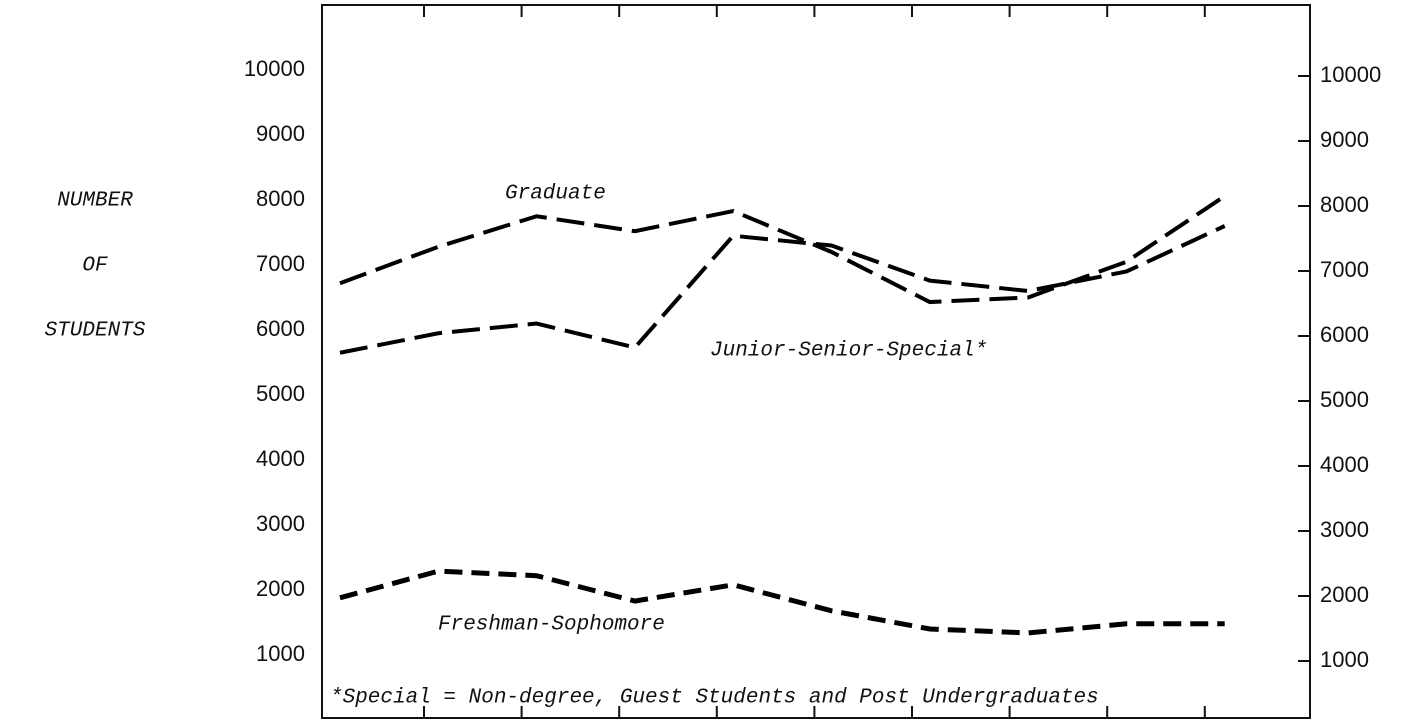 The image size is (1416, 725). Describe the element at coordinates (280, 263) in the screenshot. I see `y-tick-label: 7000` at that location.